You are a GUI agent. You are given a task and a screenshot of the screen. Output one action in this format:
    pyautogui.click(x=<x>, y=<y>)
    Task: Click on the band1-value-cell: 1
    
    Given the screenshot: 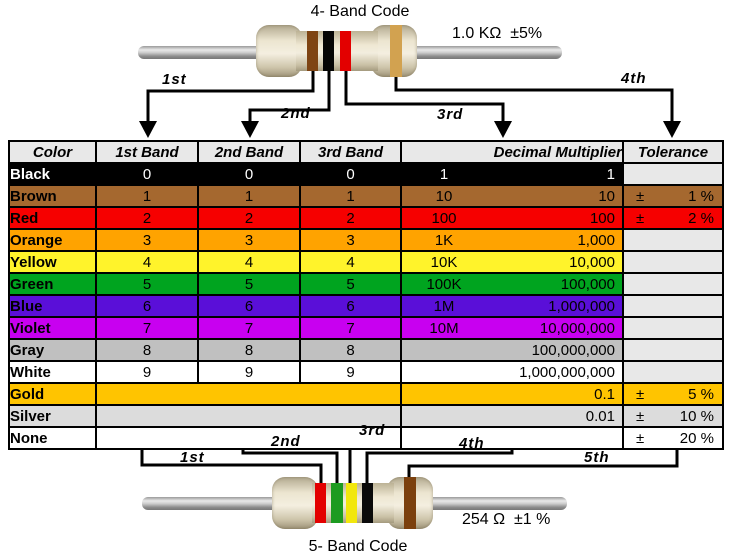 What is the action you would take?
    pyautogui.click(x=147, y=196)
    